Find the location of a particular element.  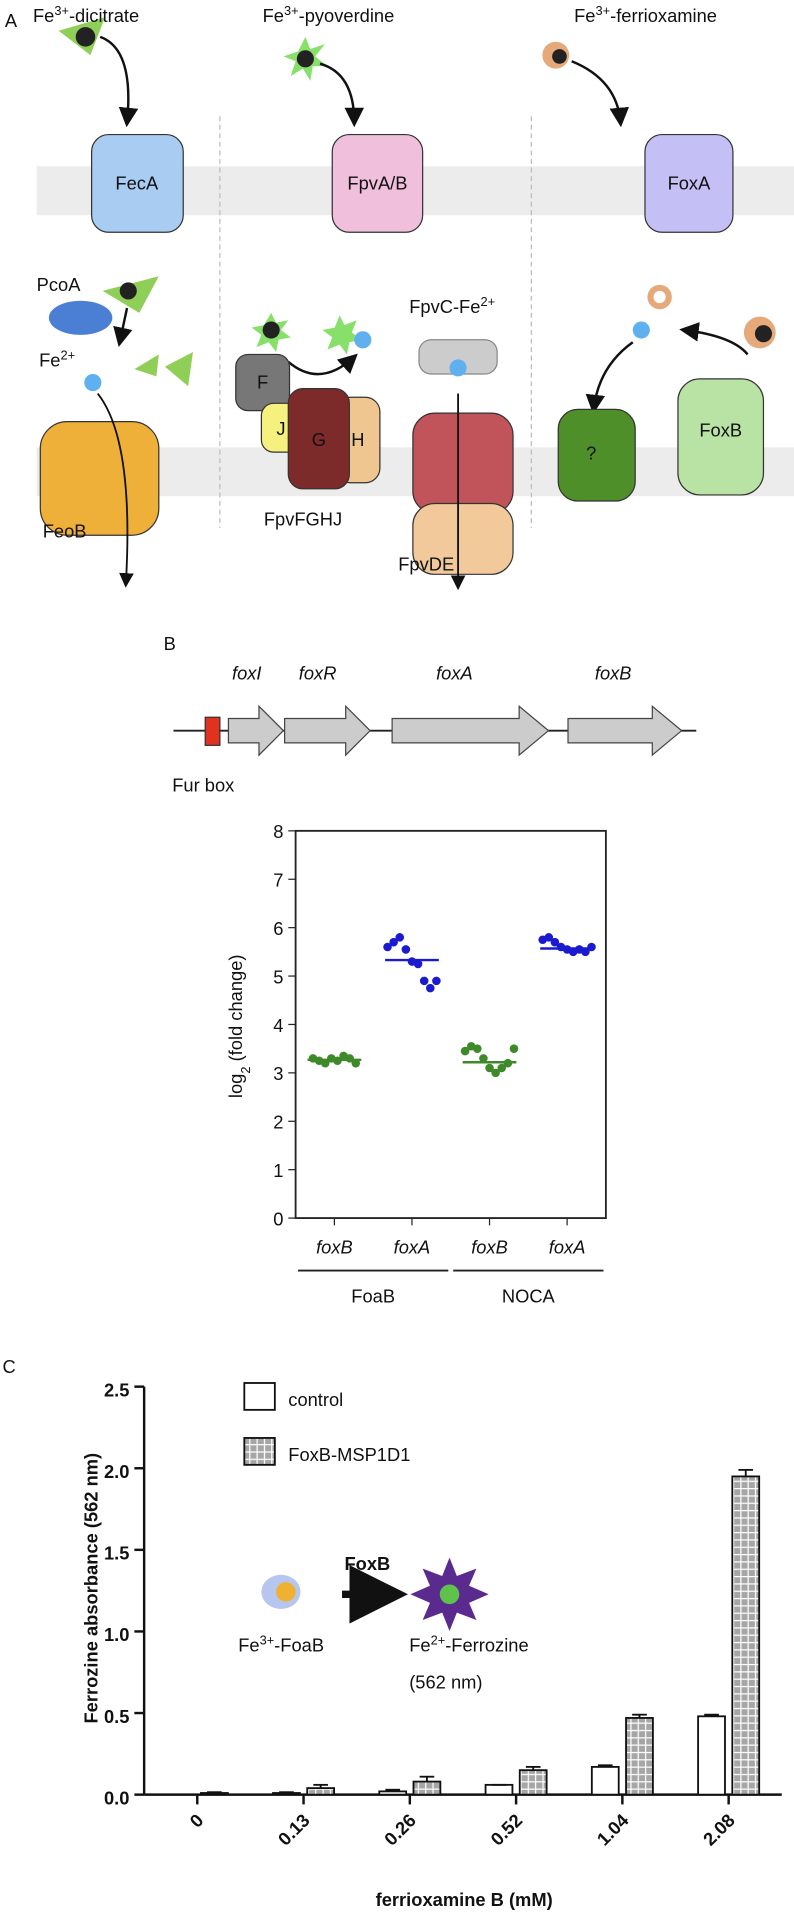

column-title: Fe3+-ferrioxamine is located at coordinates (645, 15).